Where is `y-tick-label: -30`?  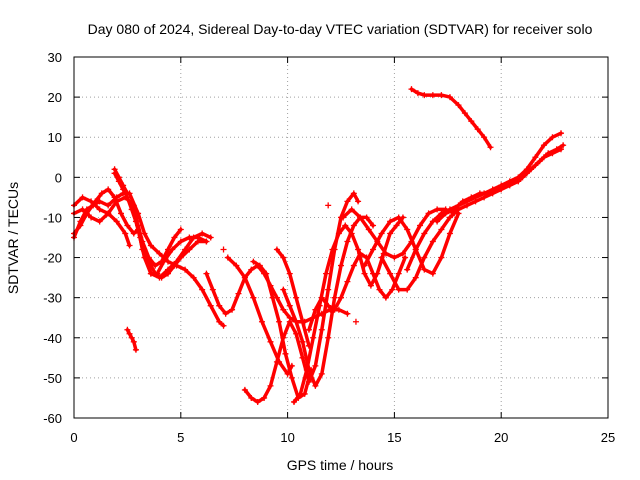 y-tick-label: -30 is located at coordinates (52, 298).